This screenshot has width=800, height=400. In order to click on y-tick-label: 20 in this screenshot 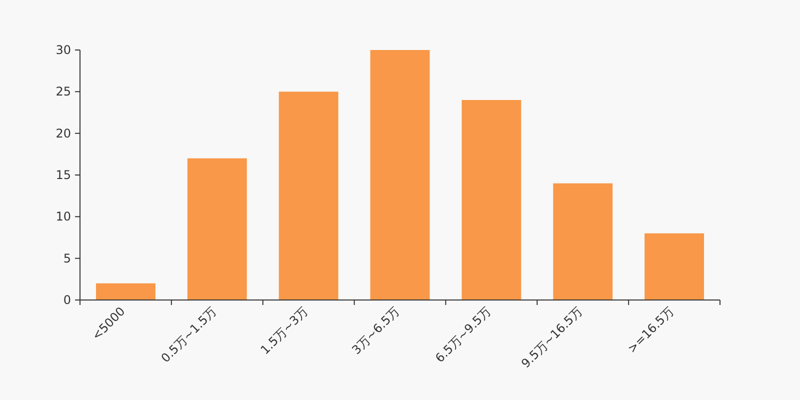, I will do `click(63, 133)`.